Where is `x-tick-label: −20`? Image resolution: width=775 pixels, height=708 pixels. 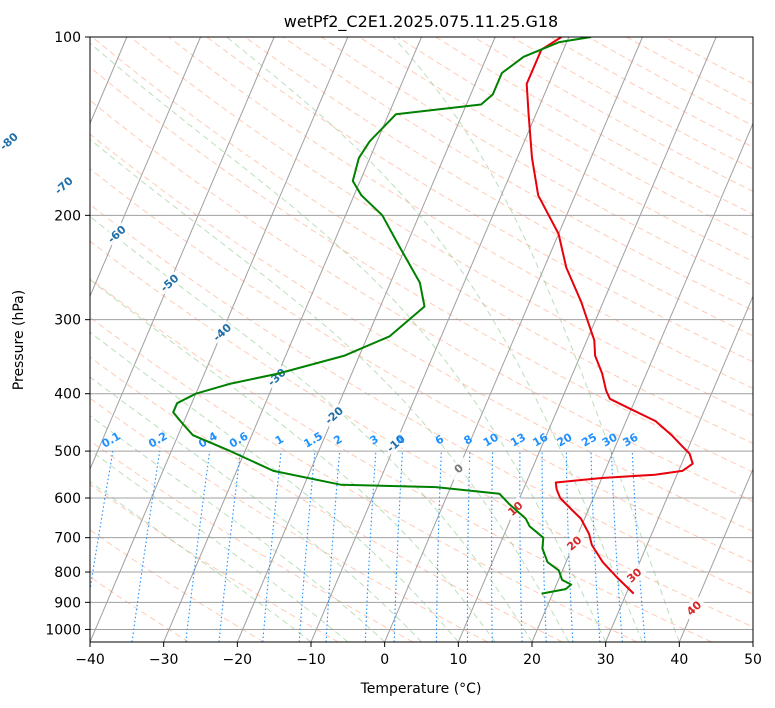
x-tick-label: −20 is located at coordinates (238, 660).